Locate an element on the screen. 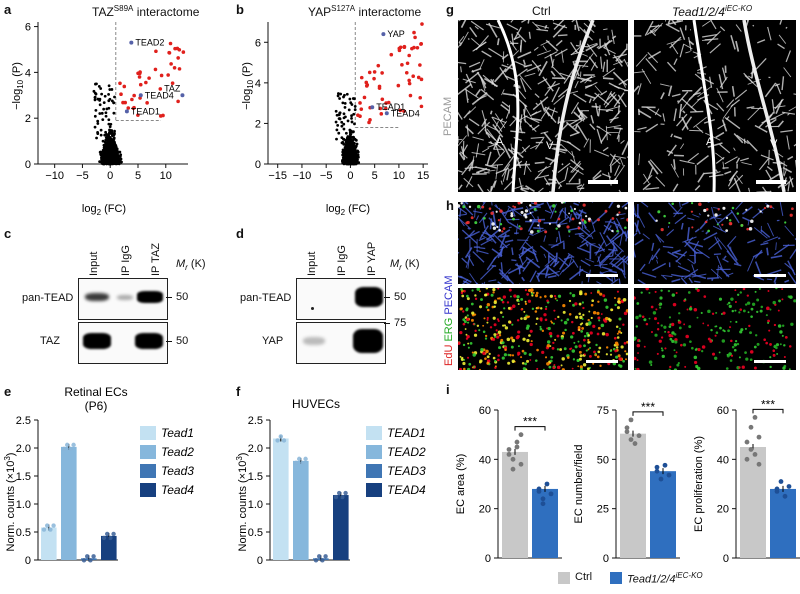 The image size is (800, 594). panel-letter-a: a is located at coordinates (8, 9).